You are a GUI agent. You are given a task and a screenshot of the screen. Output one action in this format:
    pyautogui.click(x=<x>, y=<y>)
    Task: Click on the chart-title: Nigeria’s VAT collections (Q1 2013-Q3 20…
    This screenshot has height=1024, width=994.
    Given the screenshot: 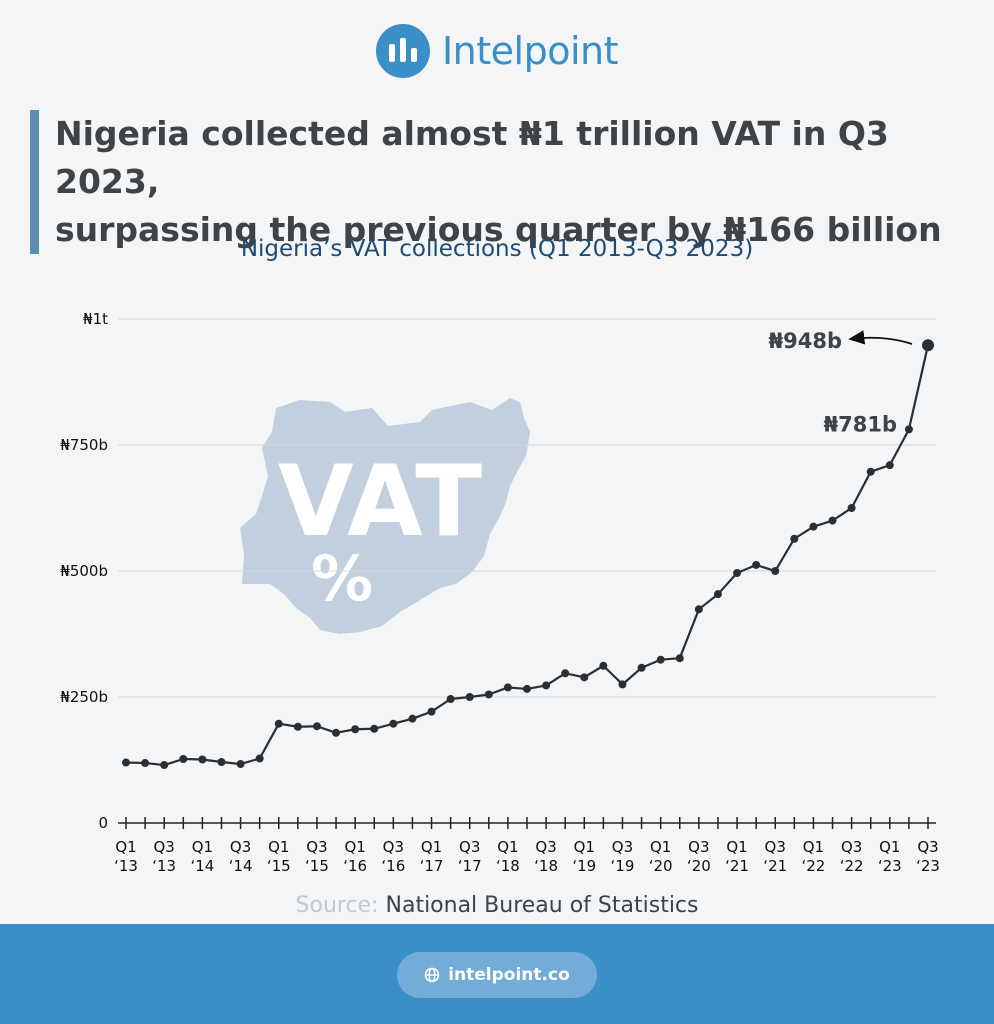 What is the action you would take?
    pyautogui.click(x=497, y=249)
    